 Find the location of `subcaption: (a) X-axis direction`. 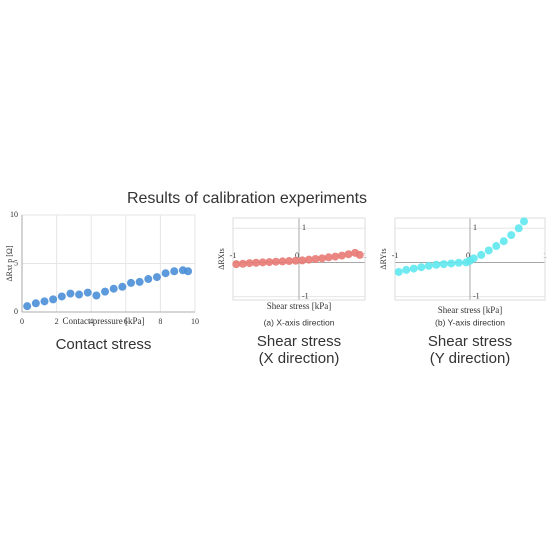

subcaption: (a) X-axis direction is located at coordinates (299, 322).